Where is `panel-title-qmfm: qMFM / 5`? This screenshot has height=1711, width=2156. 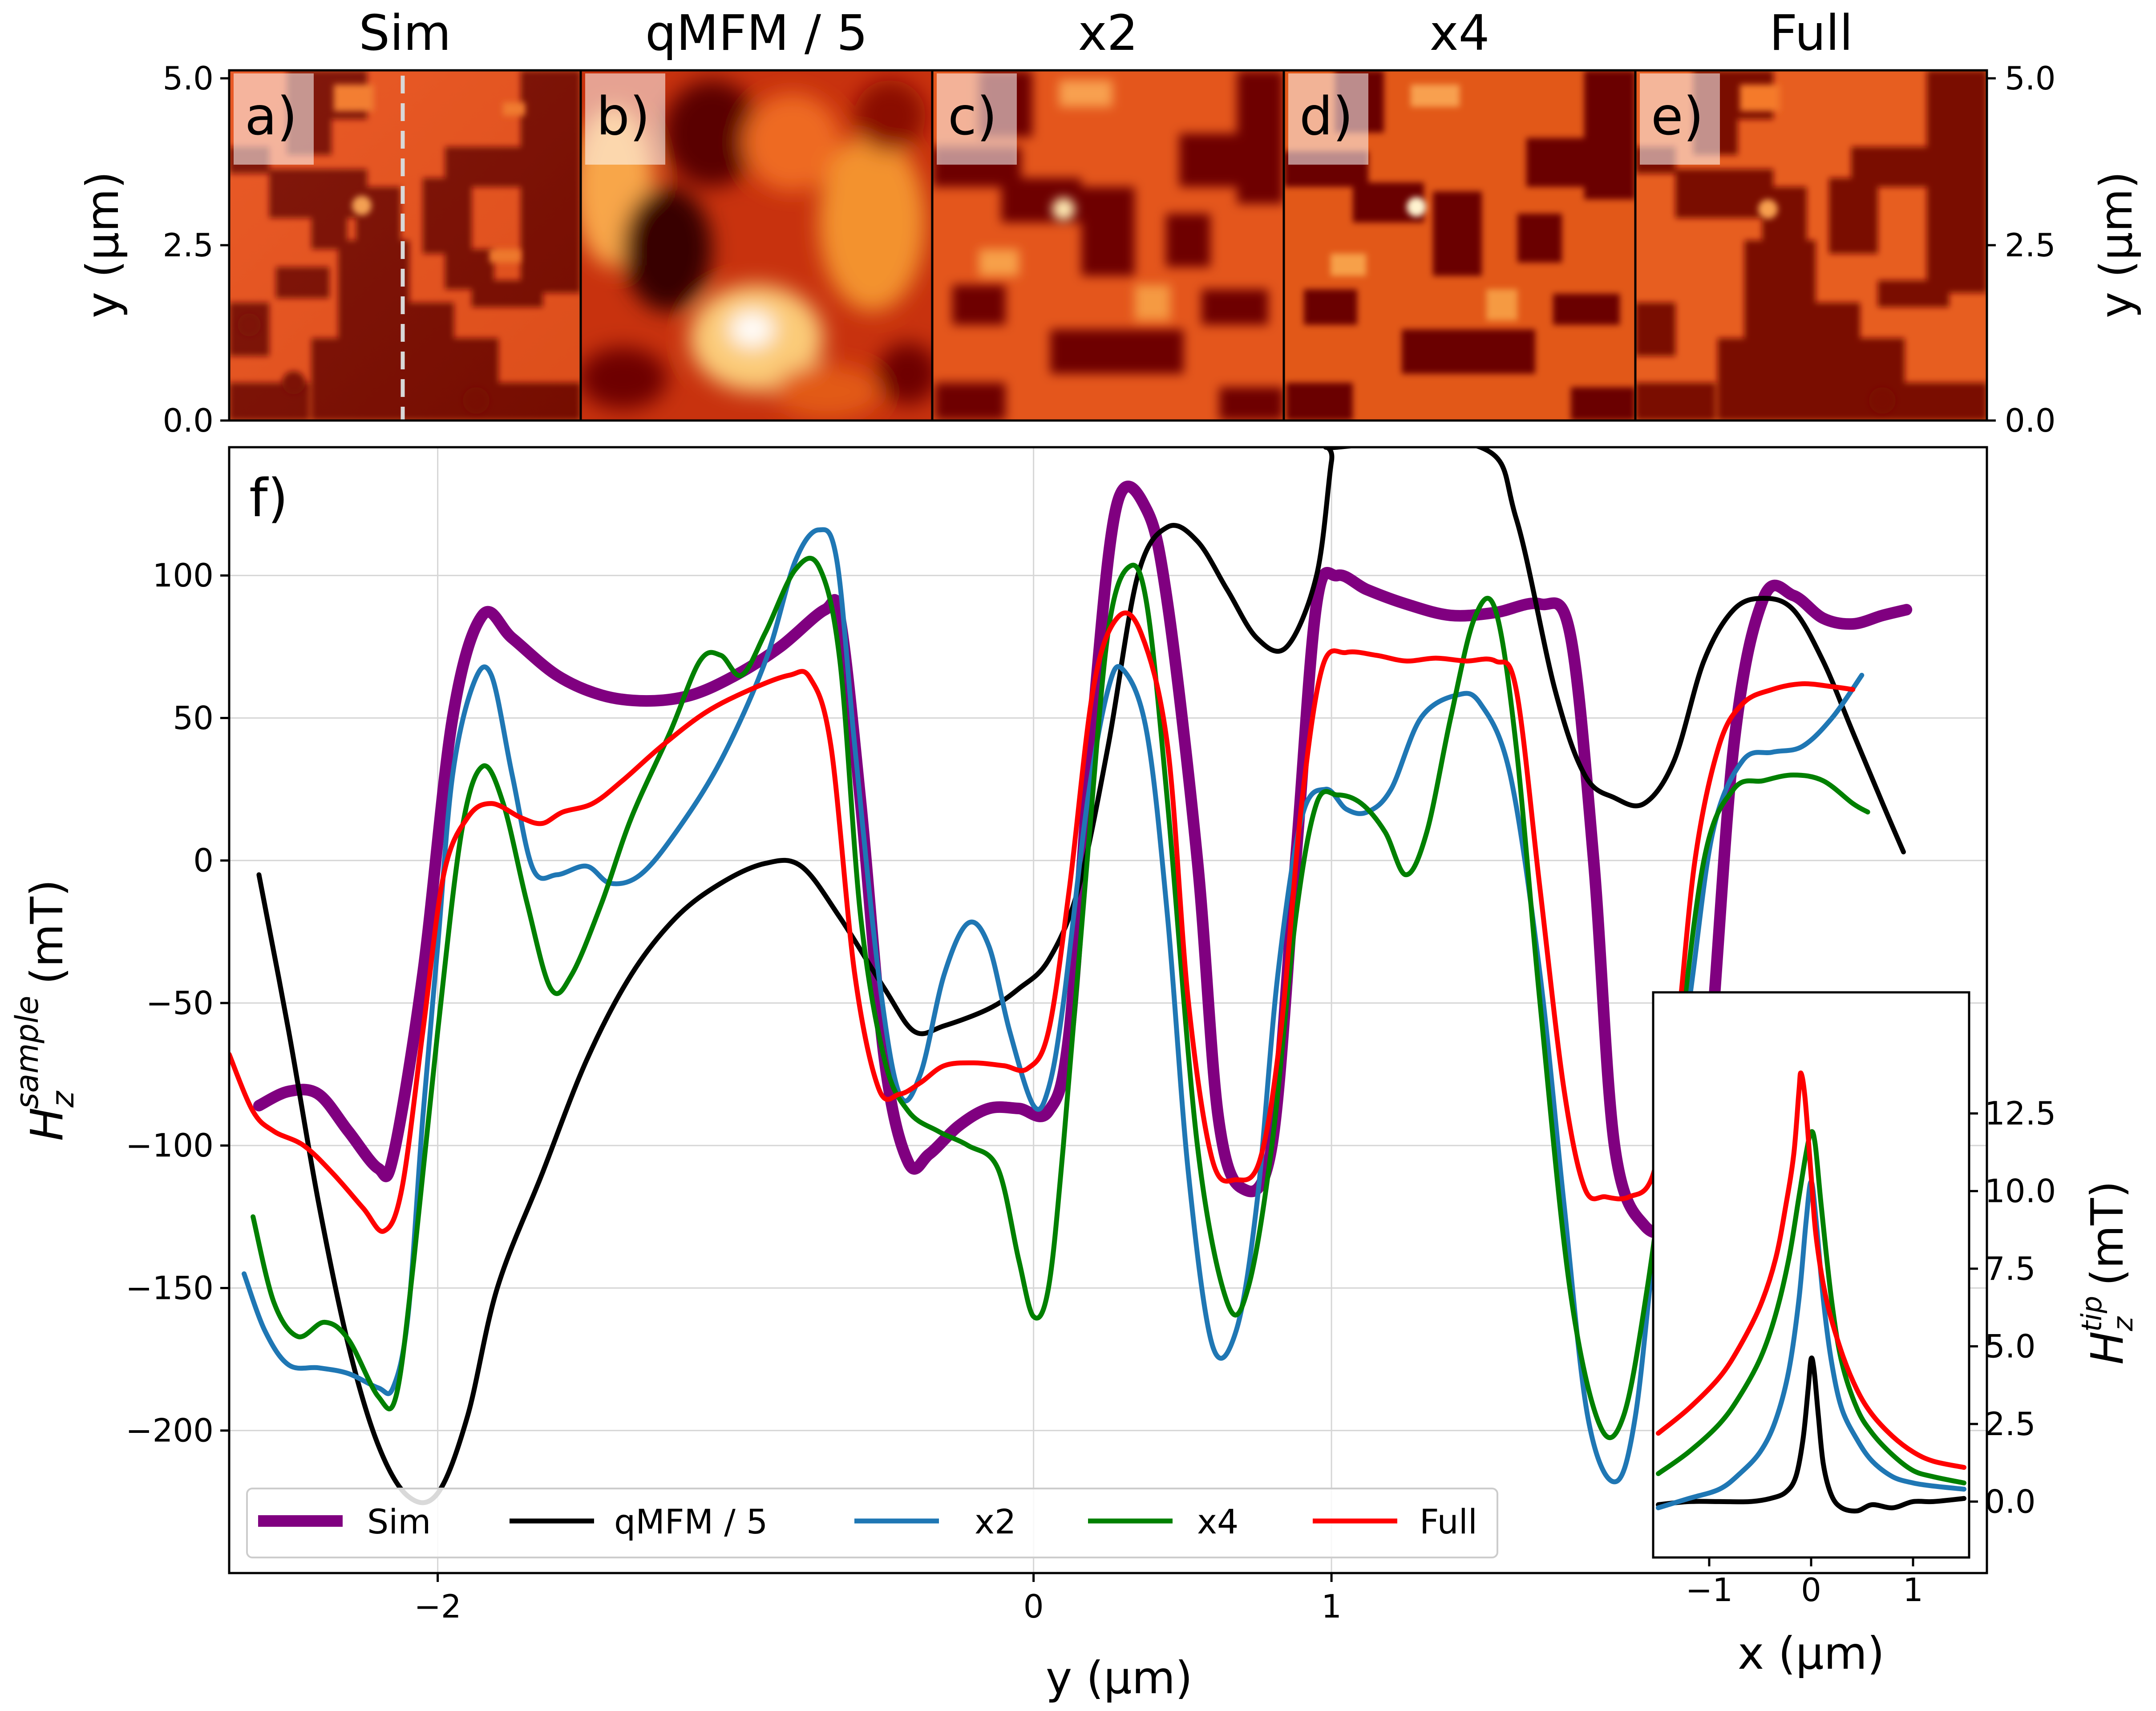
panel-title-qmfm: qMFM / 5 is located at coordinates (756, 32).